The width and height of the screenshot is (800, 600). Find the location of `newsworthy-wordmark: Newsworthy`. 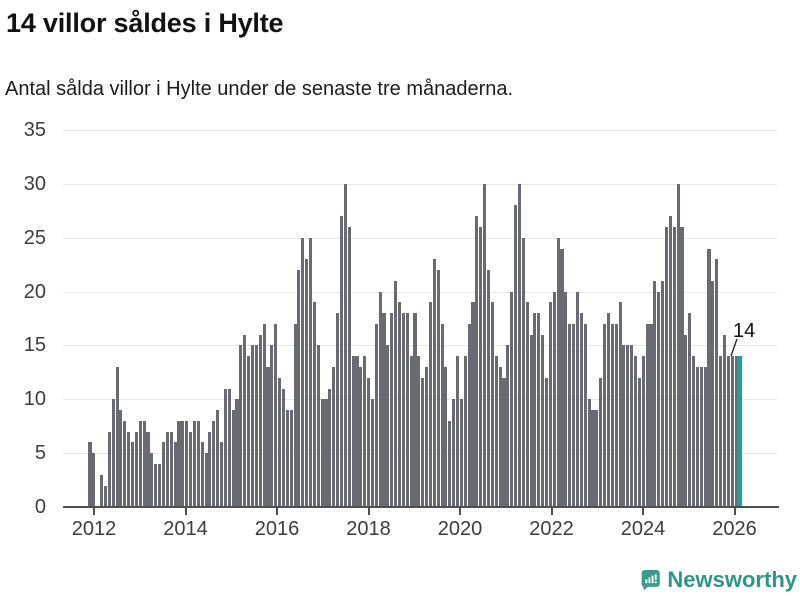

newsworthy-wordmark: Newsworthy is located at coordinates (732, 579).